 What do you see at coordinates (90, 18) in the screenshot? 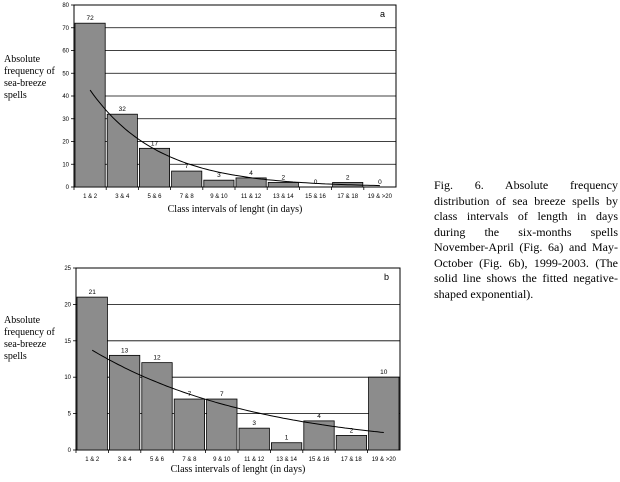
I see `data-label: 72` at bounding box center [90, 18].